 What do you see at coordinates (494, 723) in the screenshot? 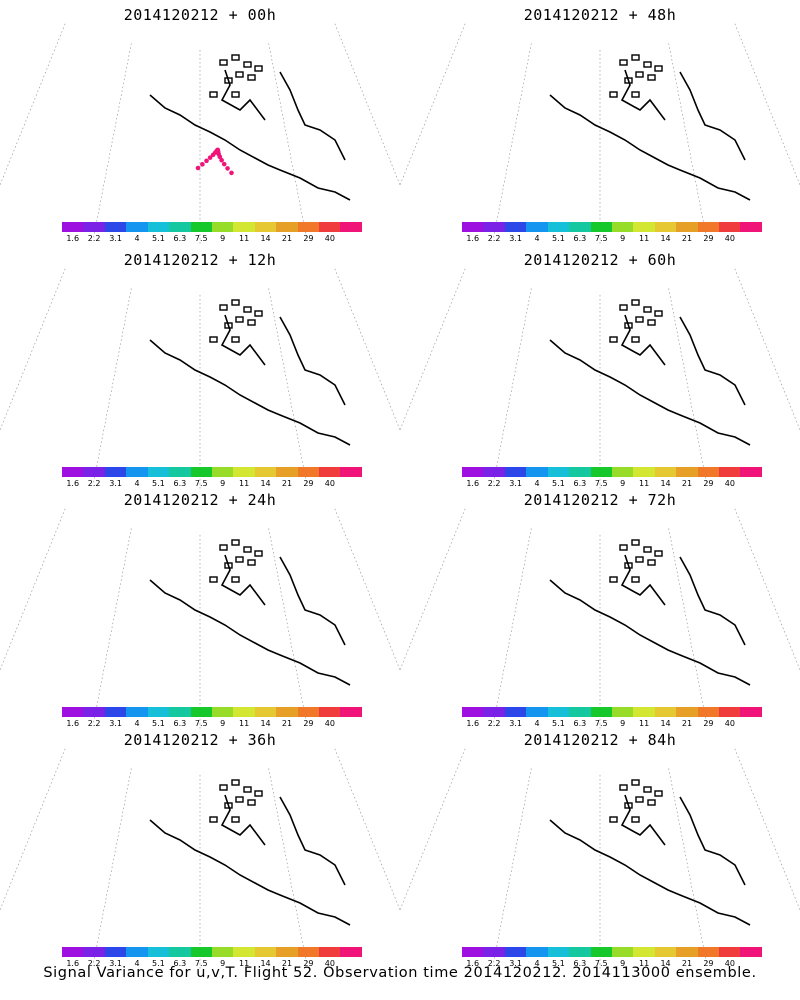
I see `colorbar-tick-label: 2.2` at bounding box center [494, 723].